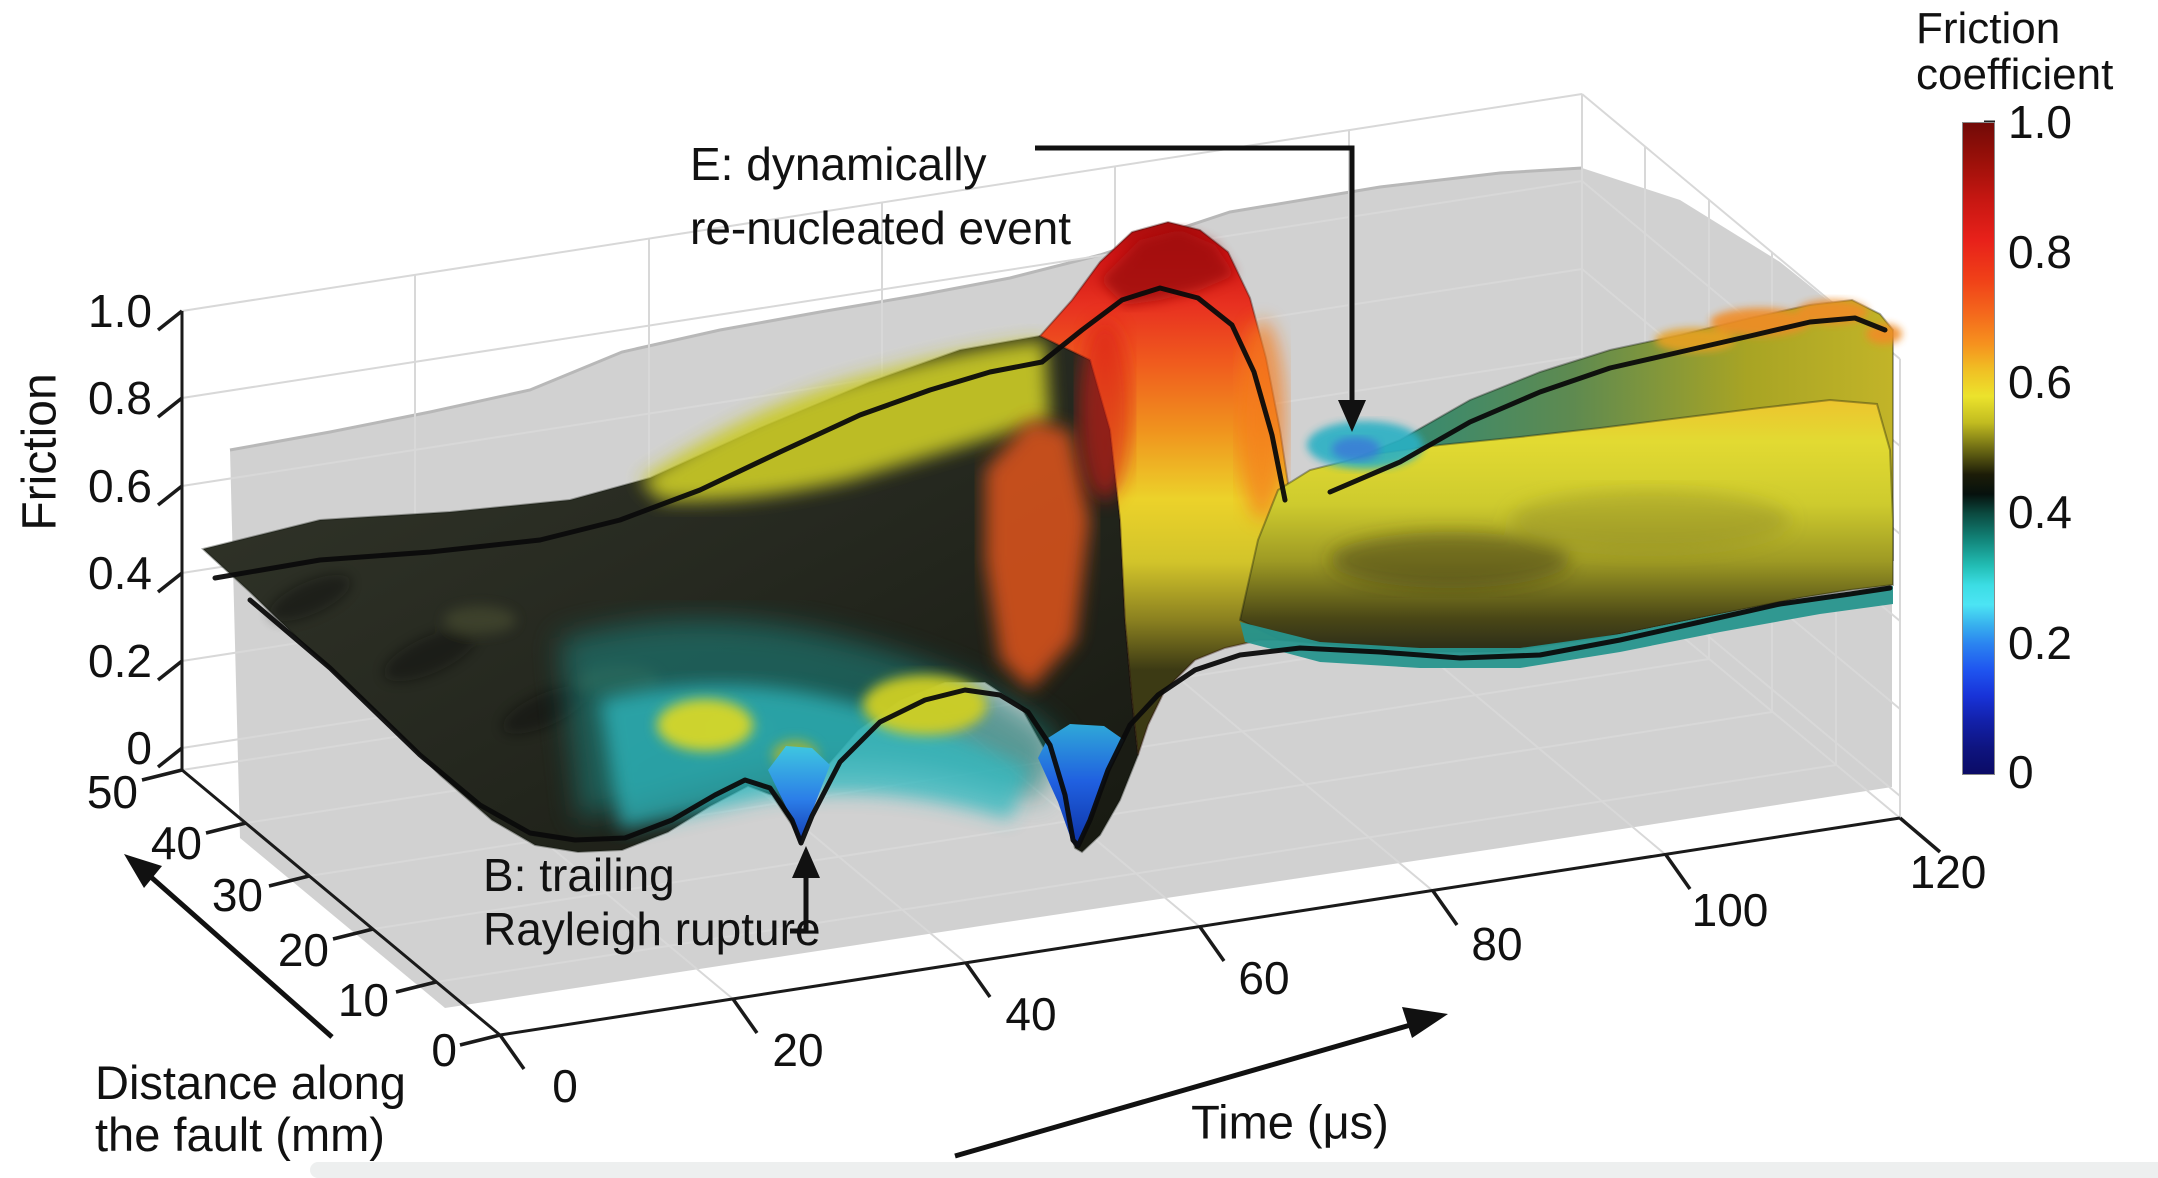 This screenshot has height=1178, width=2158. I want to click on dist-tick-50: 50, so click(112, 791).